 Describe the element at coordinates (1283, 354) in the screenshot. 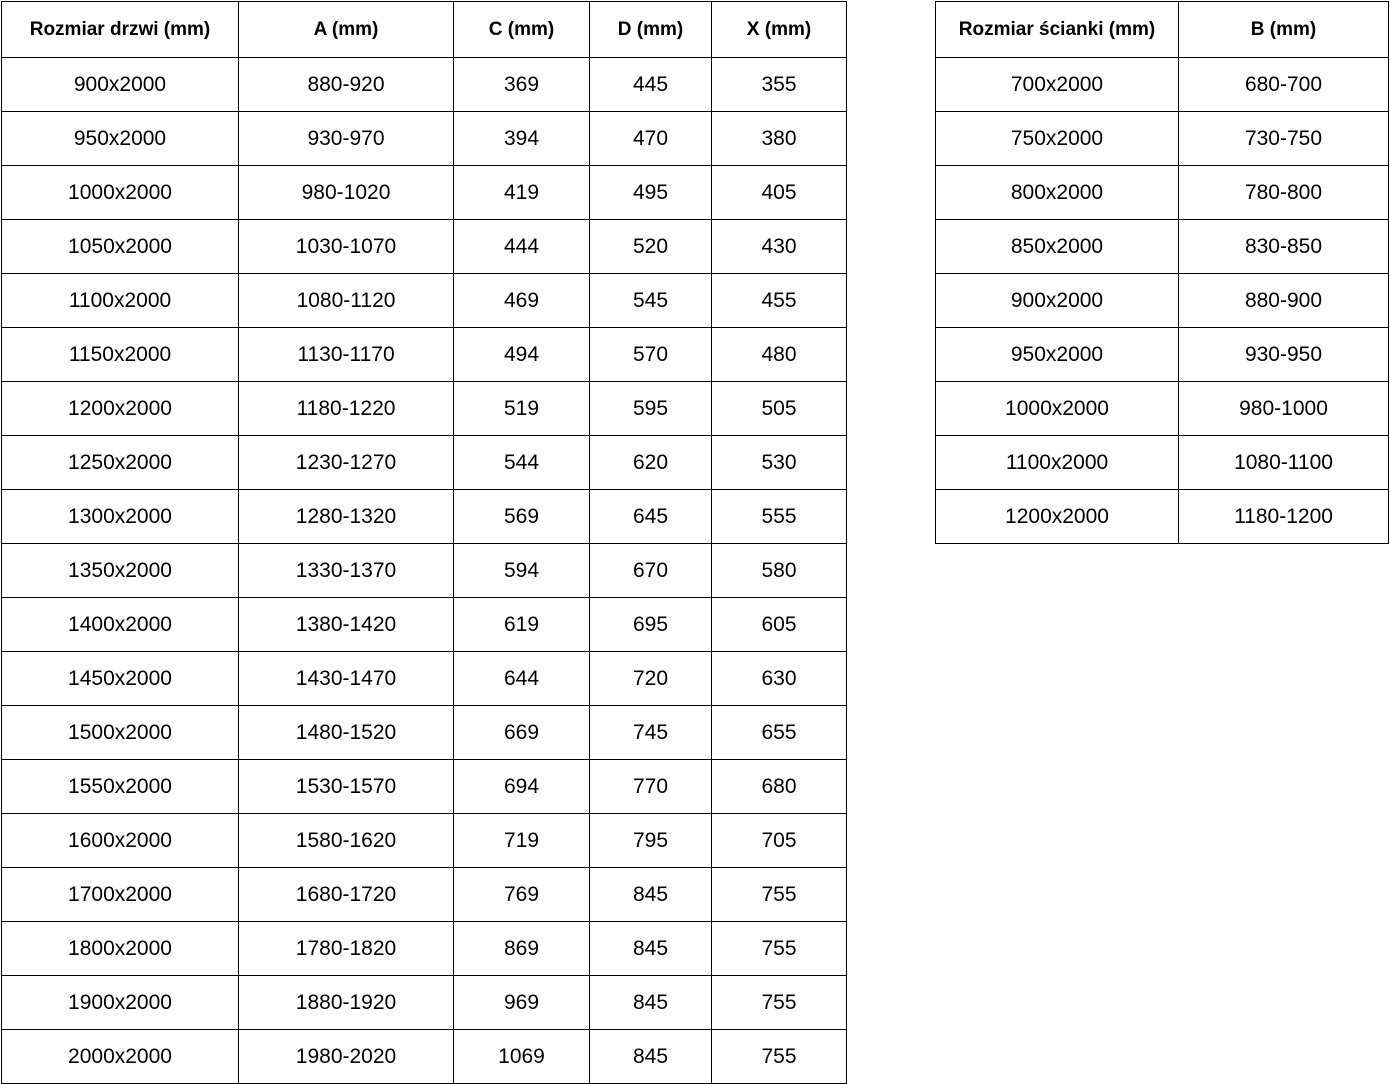

I see `cell-b: 930-950` at that location.